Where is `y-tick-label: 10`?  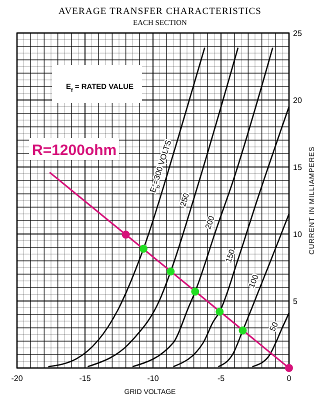
y-tick-label: 10 is located at coordinates (297, 234).